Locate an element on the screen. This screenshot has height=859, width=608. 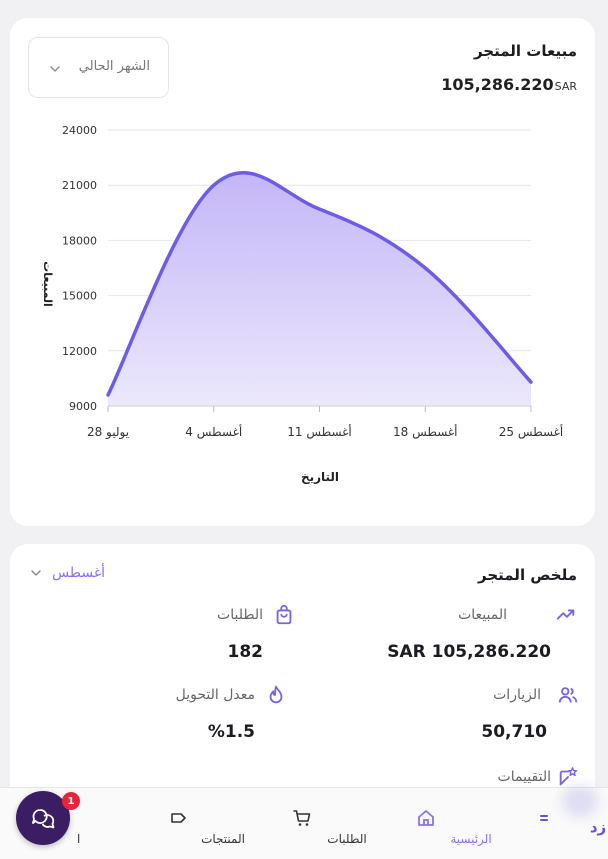
metric-sales: المبيعات SAR 105,286.220 is located at coordinates (482, 633).